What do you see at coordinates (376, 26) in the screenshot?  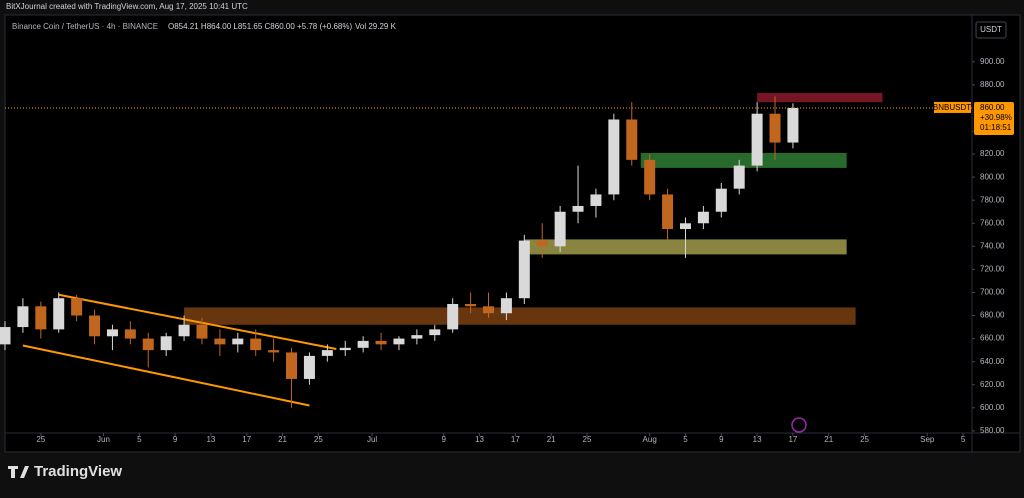 I see `volume: Vol 29.29 K` at bounding box center [376, 26].